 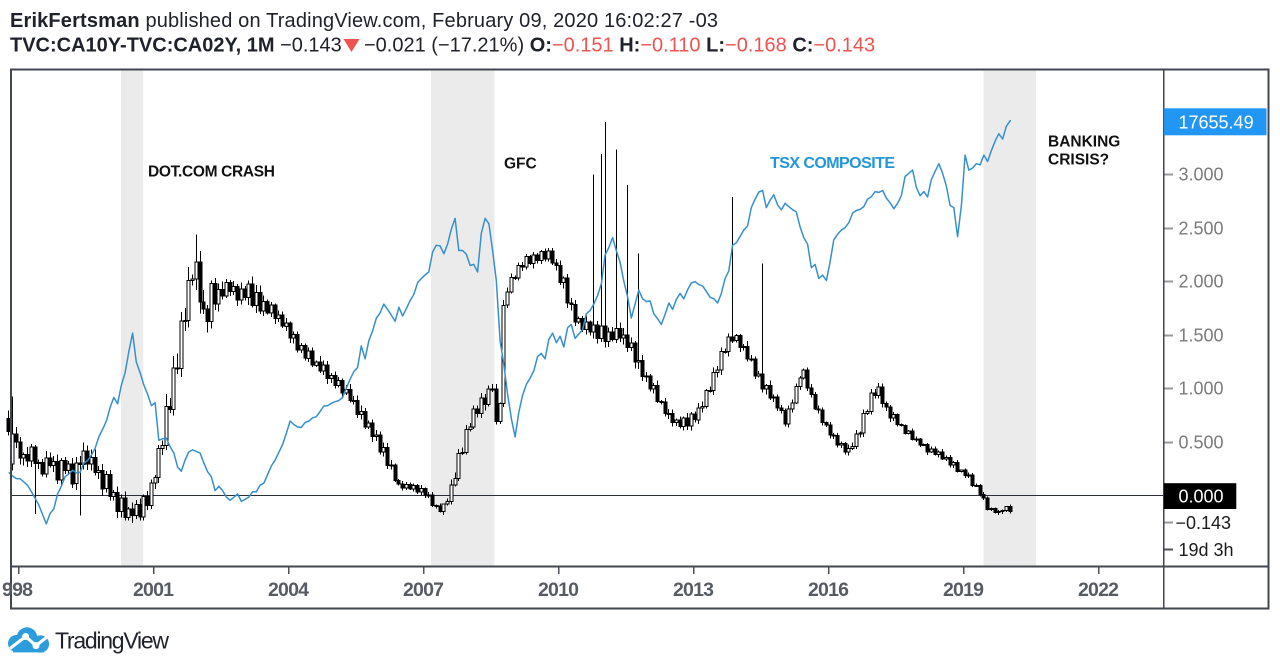 What do you see at coordinates (1098, 590) in the screenshot?
I see `svg-text: 2022` at bounding box center [1098, 590].